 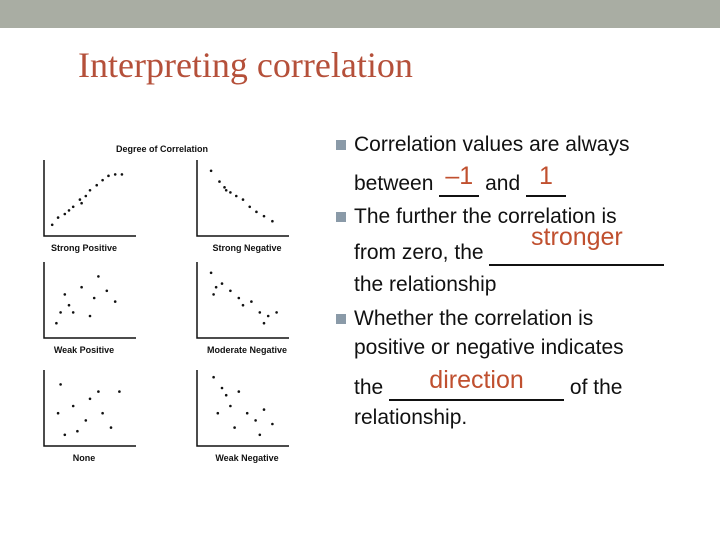 What do you see at coordinates (246, 248) in the screenshot?
I see `panel-label: Strong Negative` at bounding box center [246, 248].